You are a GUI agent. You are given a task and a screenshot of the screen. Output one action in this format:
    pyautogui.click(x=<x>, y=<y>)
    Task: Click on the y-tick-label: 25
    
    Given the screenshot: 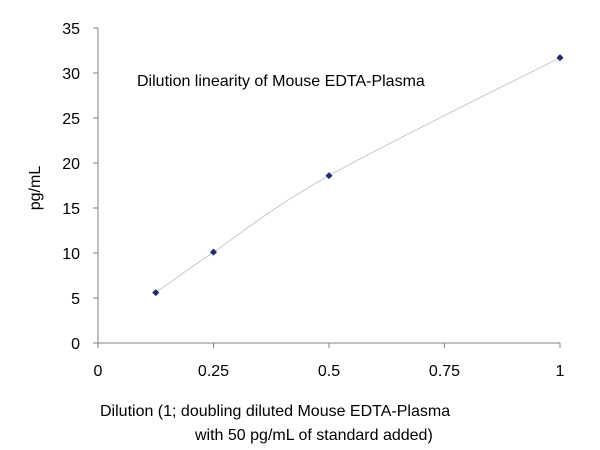 What is the action you would take?
    pyautogui.click(x=71, y=119)
    